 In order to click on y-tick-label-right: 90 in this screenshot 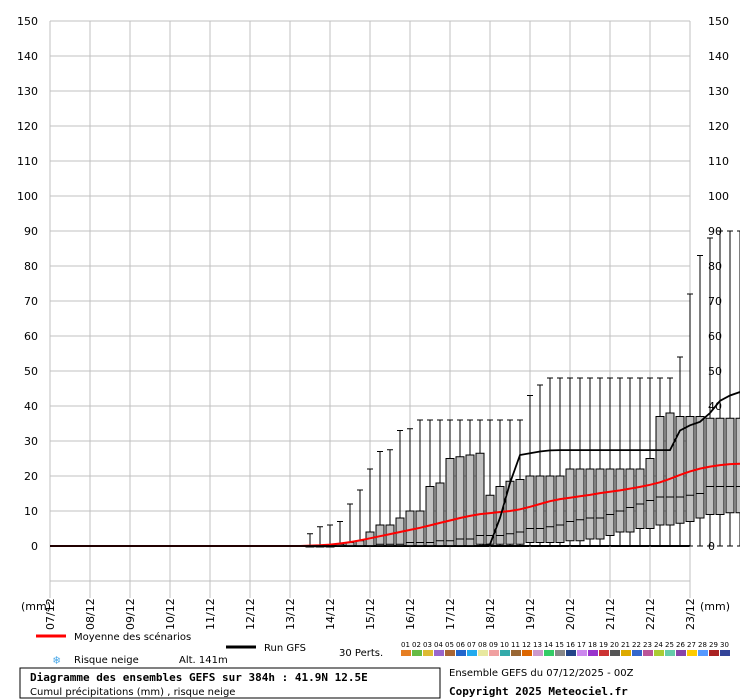, I will do `click(715, 231)`.